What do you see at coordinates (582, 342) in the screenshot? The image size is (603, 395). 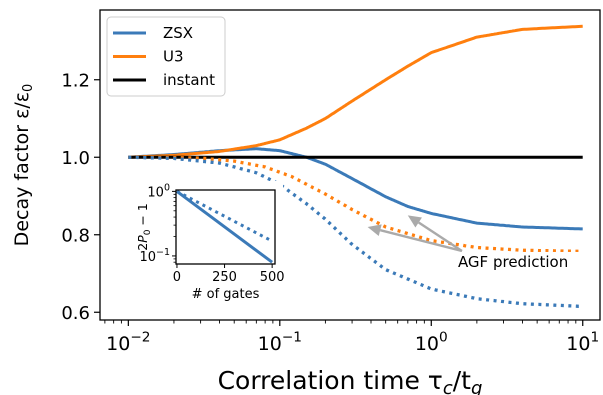 I see `x-tick-label: 10¹` at bounding box center [582, 342].